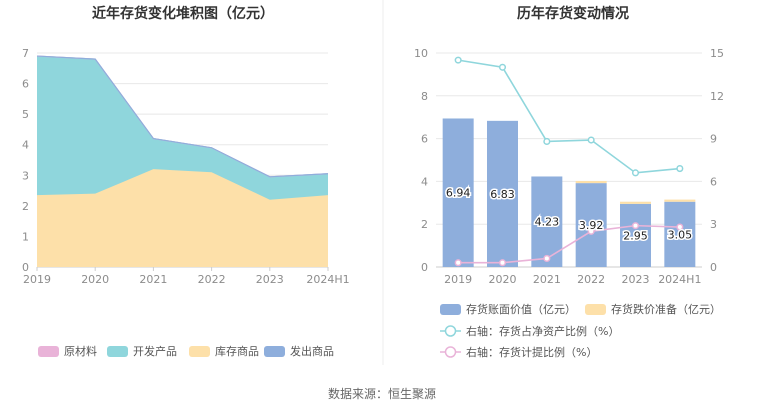 This screenshot has height=417, width=765. What do you see at coordinates (521, 309) in the screenshot?
I see `right-legend-label: 存货账面价值（亿元）` at bounding box center [521, 309].